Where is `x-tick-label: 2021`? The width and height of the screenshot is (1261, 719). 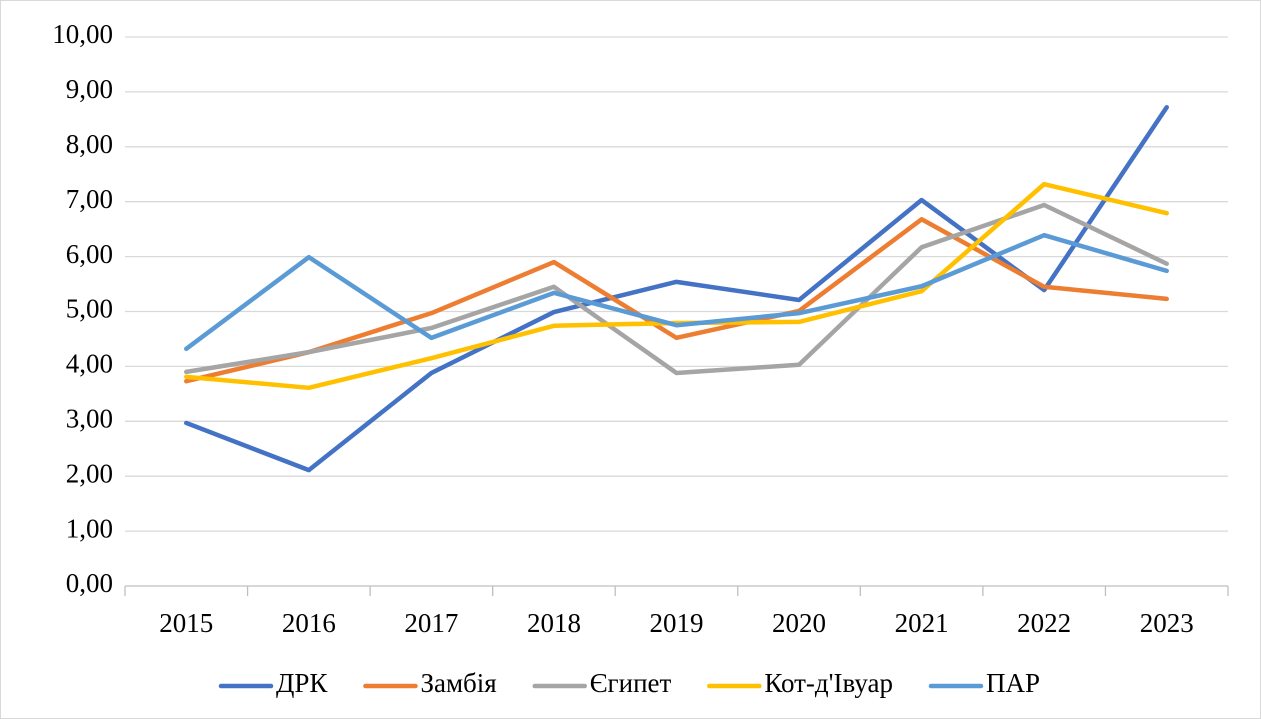 x-tick-label: 2021 is located at coordinates (922, 623).